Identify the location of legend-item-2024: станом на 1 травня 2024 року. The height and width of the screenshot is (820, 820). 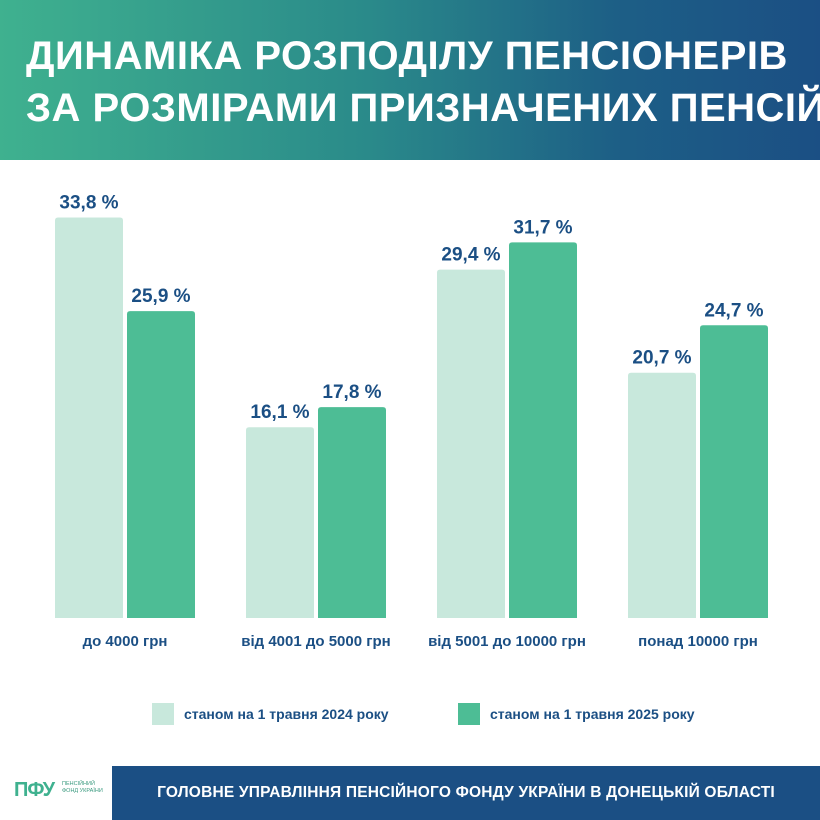
(270, 714).